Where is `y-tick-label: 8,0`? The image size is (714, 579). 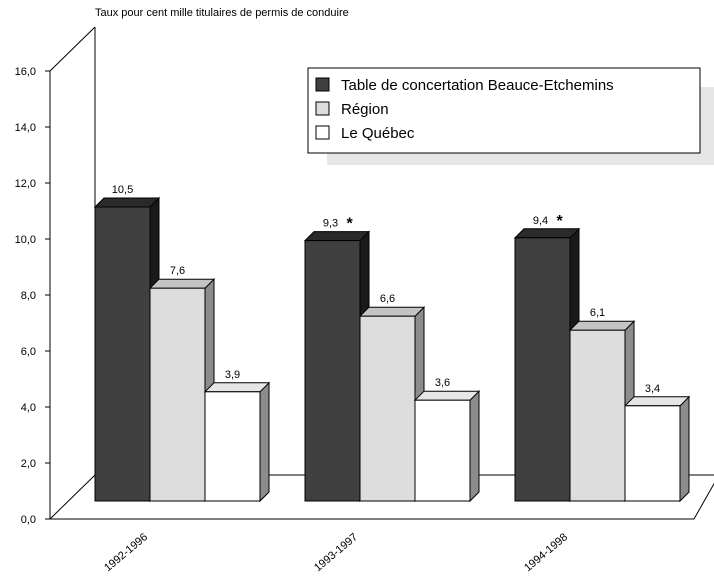
y-tick-label: 8,0 is located at coordinates (28, 296).